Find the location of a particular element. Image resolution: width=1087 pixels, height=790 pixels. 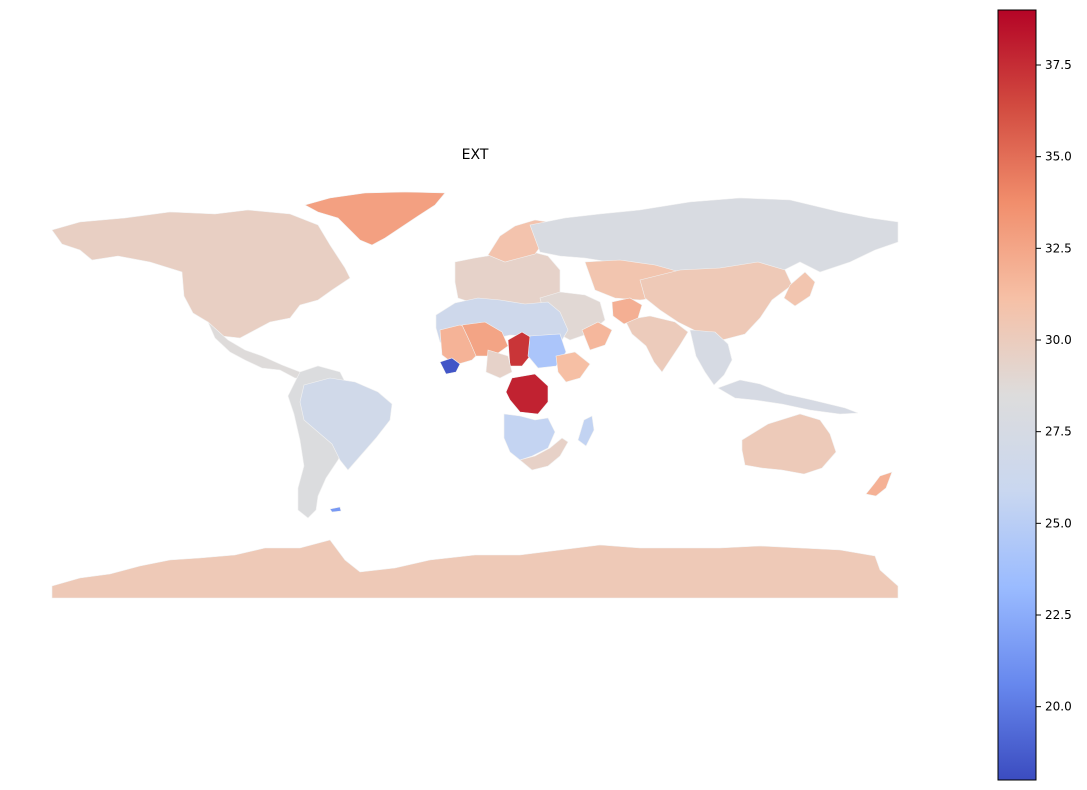

region-falkland-islands is located at coordinates (335, 509).